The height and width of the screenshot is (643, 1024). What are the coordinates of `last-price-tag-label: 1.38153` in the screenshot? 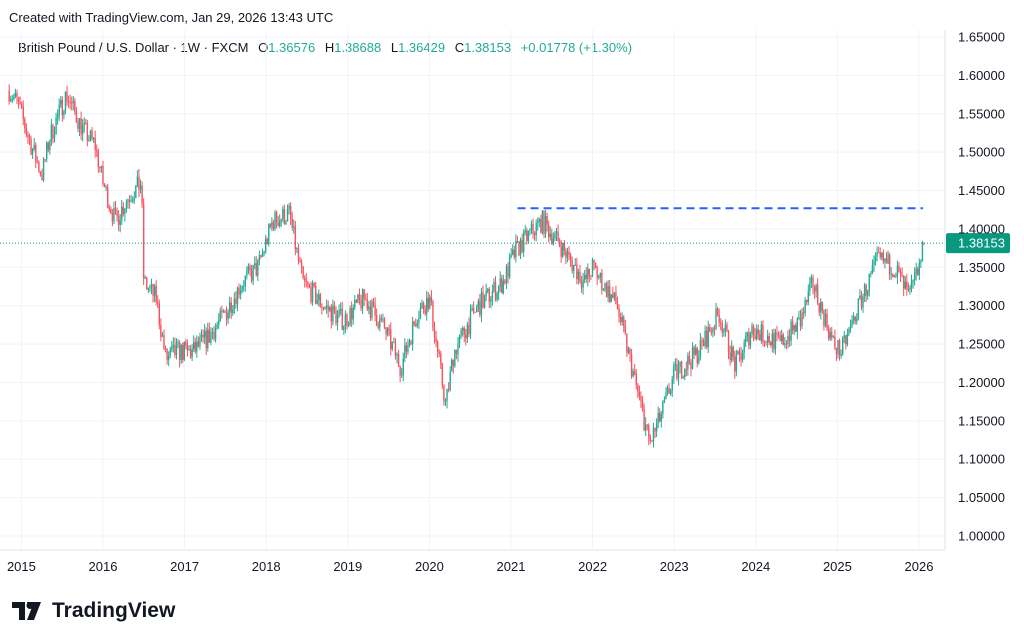 It's located at (981, 243).